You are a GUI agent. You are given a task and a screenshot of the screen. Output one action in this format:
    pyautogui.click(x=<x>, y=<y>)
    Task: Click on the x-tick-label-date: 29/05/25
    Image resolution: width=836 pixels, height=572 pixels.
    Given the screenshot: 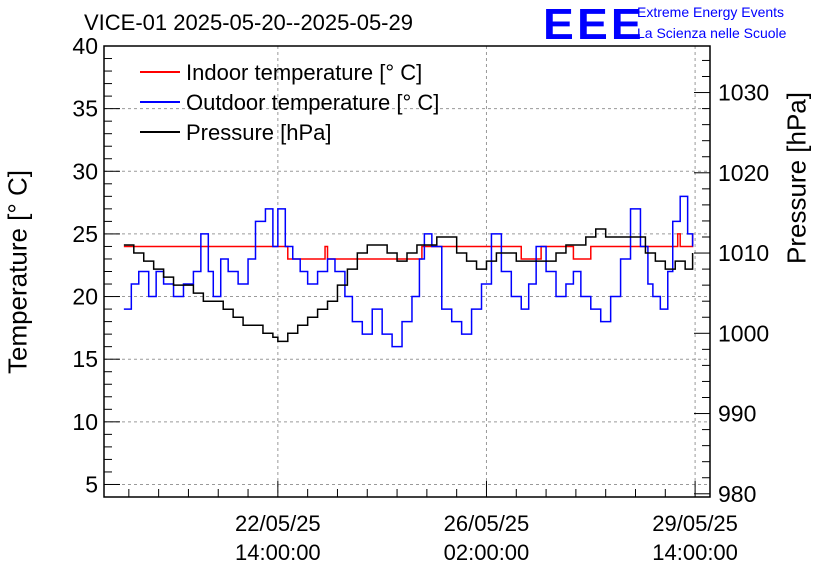 What is the action you would take?
    pyautogui.click(x=695, y=523)
    